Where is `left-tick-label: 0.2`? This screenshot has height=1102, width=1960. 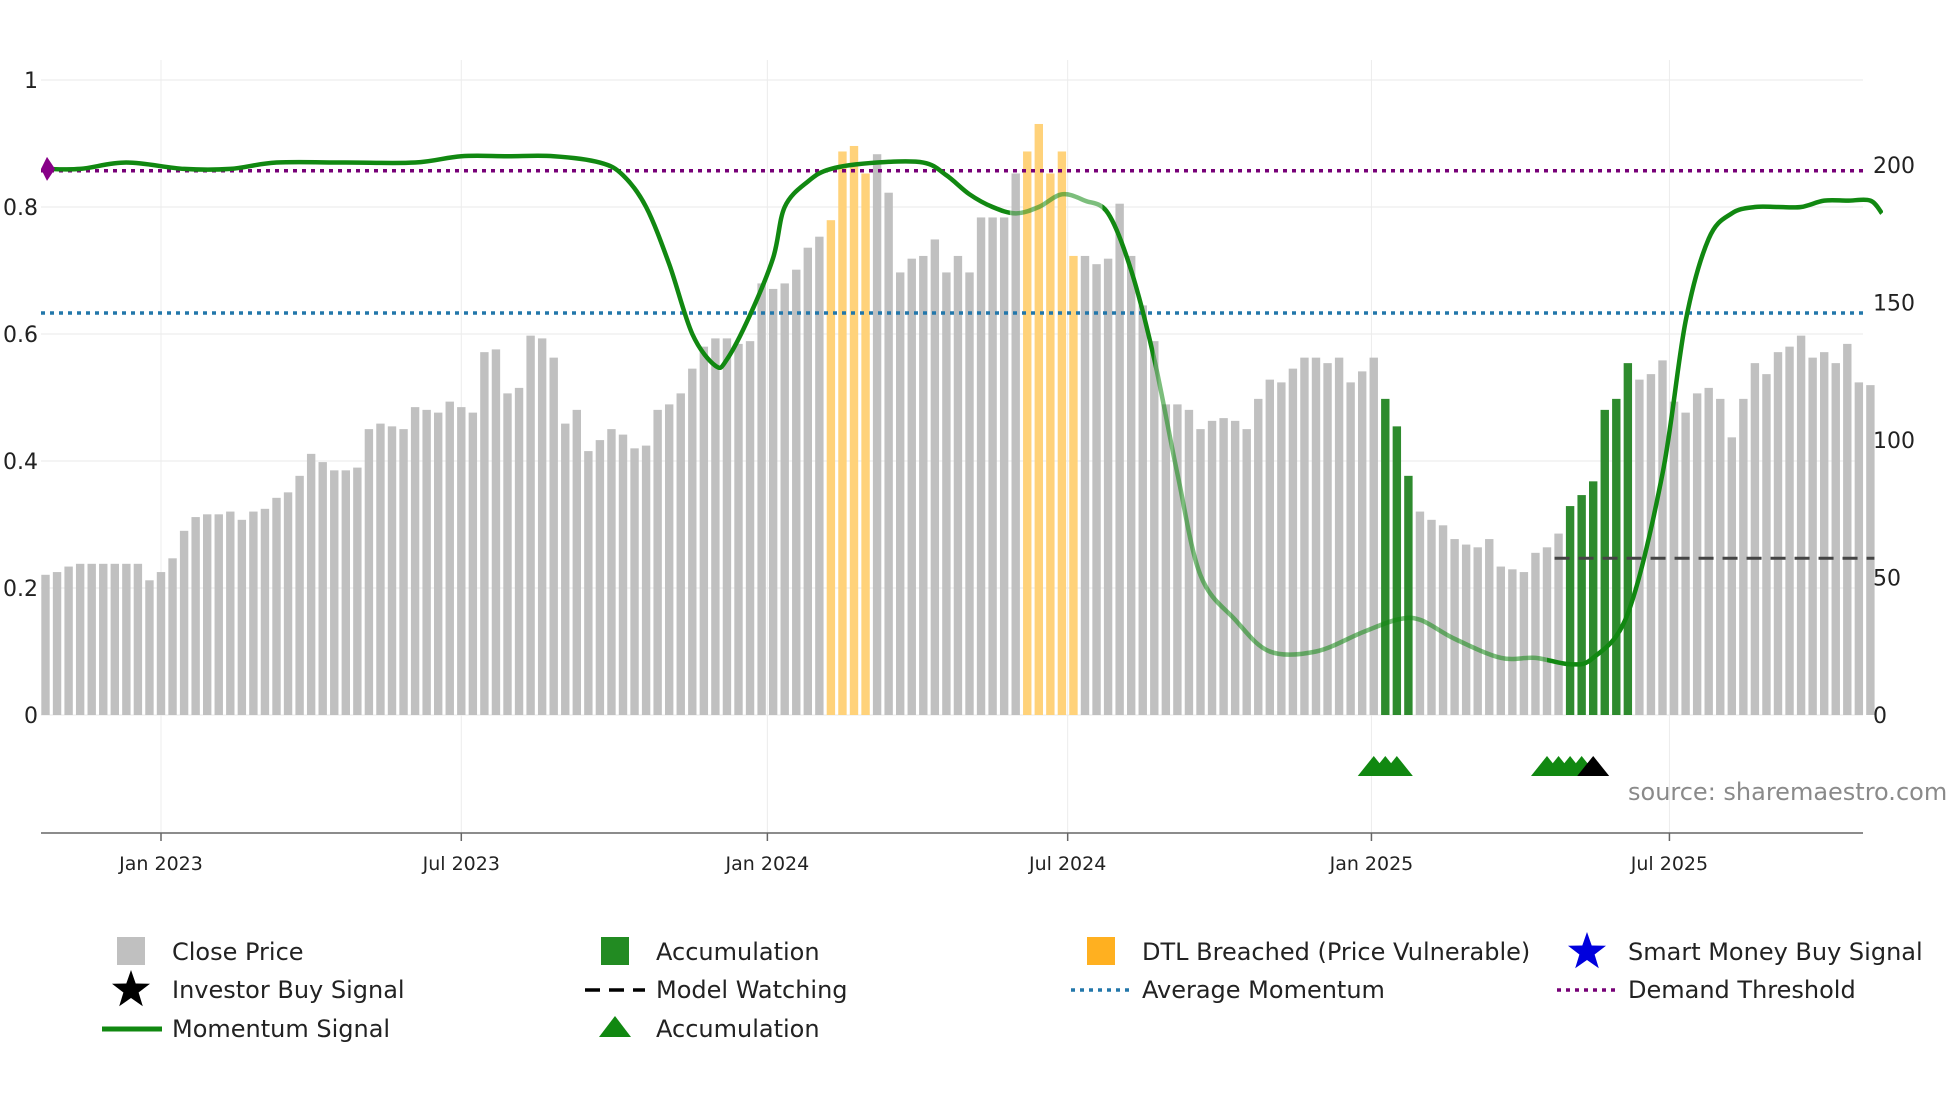
left-tick-label: 0.2 is located at coordinates (20, 589).